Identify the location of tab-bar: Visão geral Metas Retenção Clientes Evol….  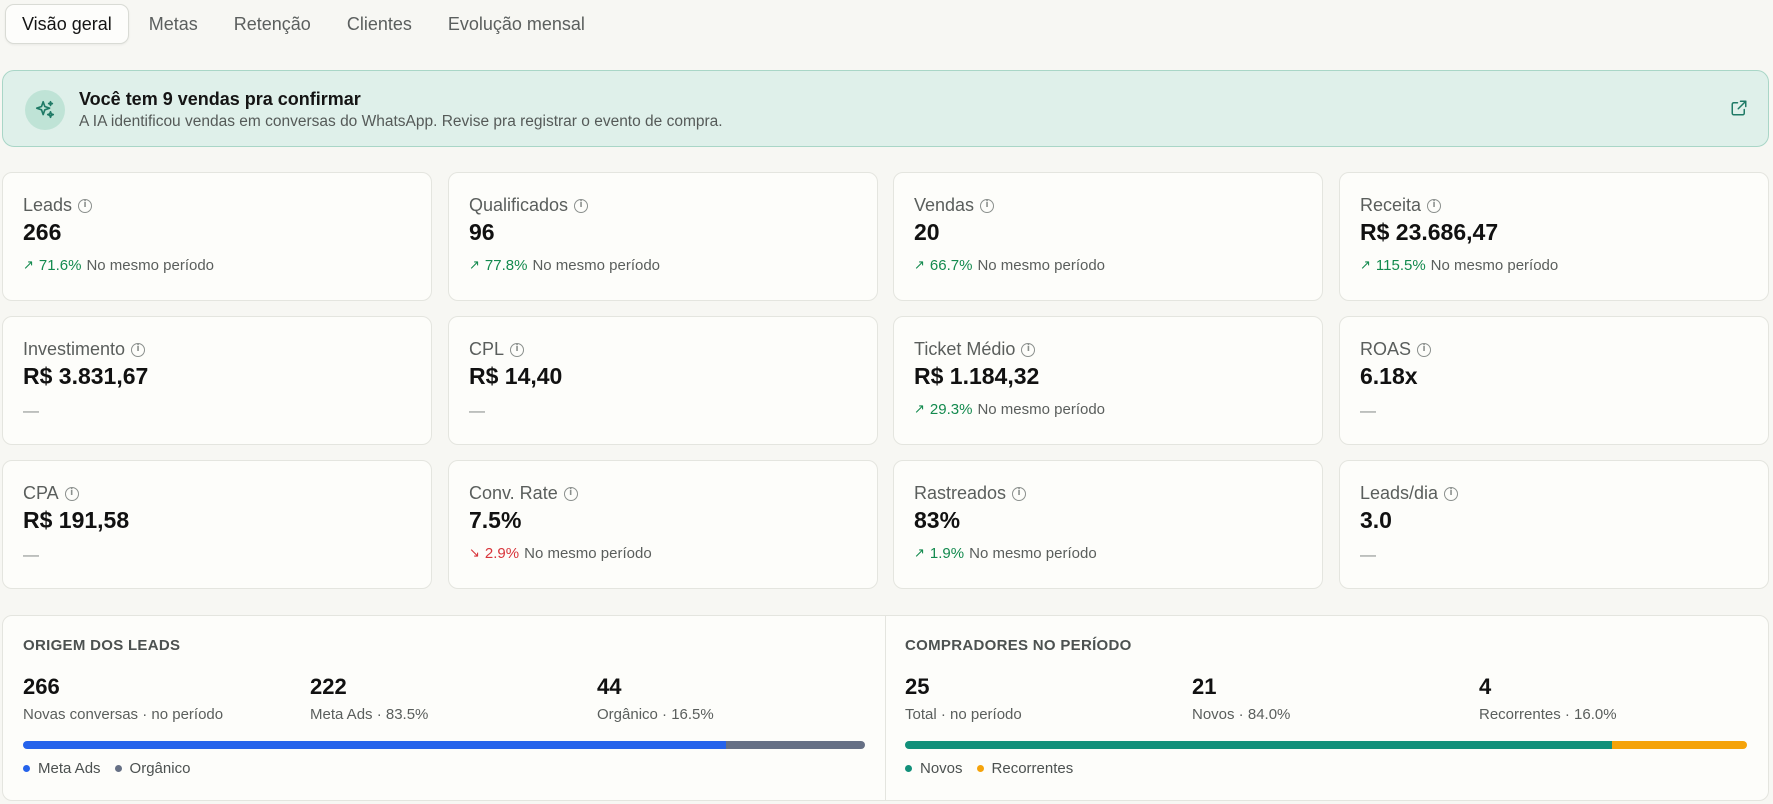
(303, 24).